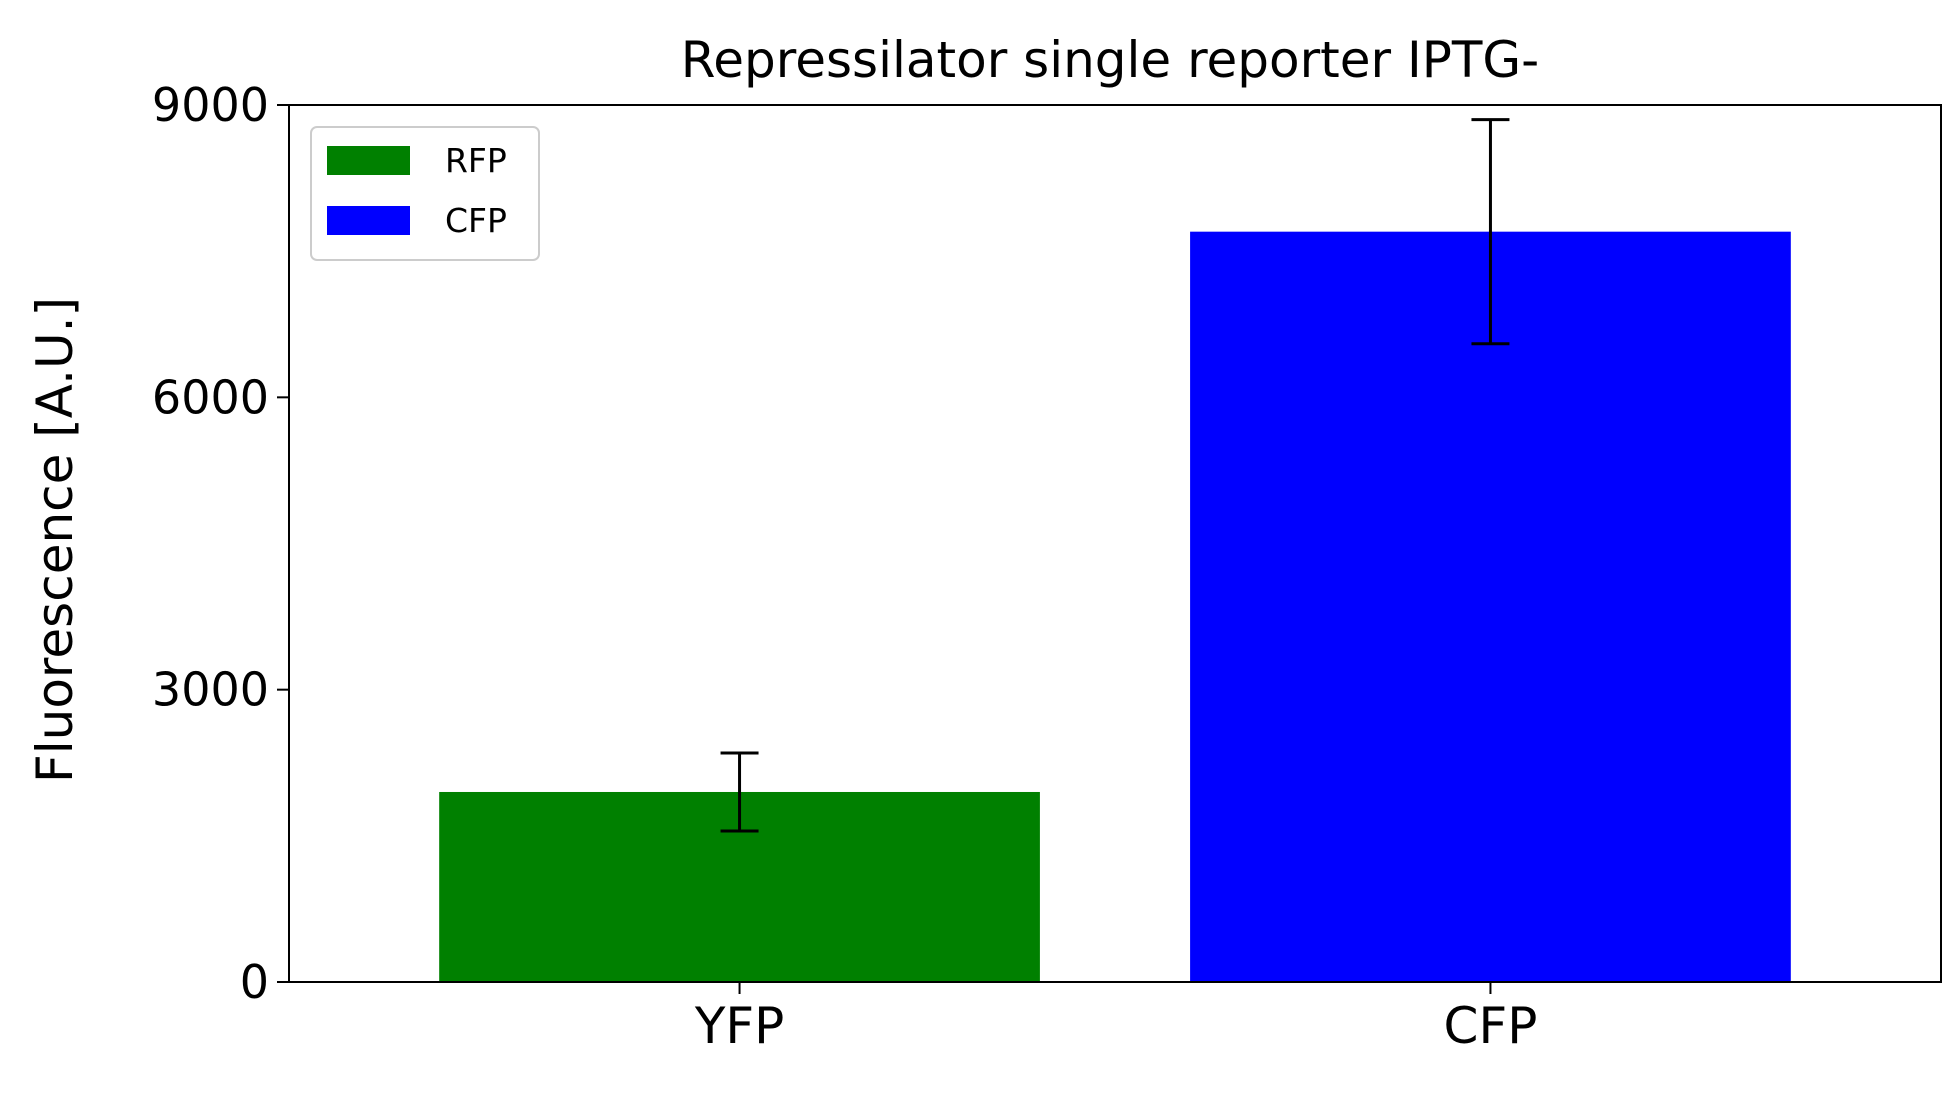 This screenshot has width=1959, height=1101. What do you see at coordinates (368, 160) in the screenshot?
I see `legend-swatch-rfp` at bounding box center [368, 160].